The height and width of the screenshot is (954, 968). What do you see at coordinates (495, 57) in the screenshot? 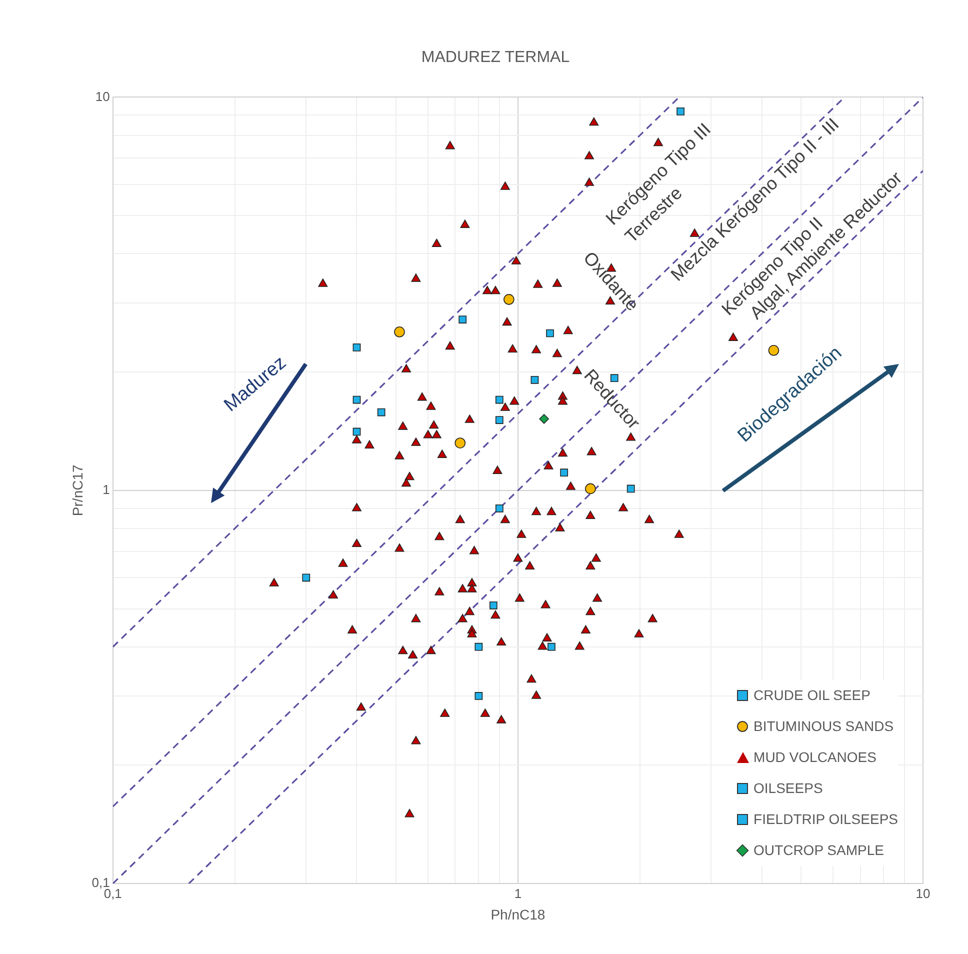
I see `chart-title: MADUREZ TERMAL` at bounding box center [495, 57].